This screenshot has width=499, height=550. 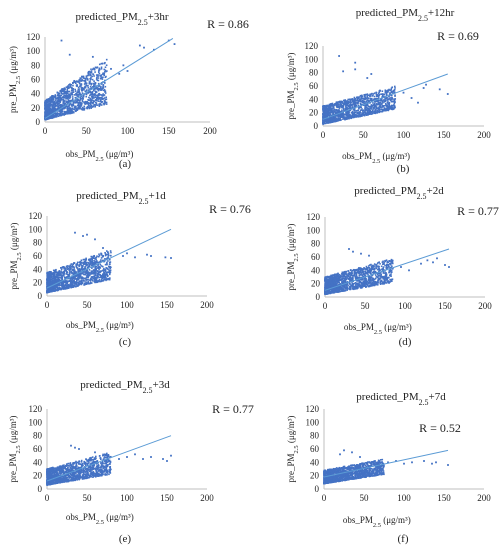 I want to click on y-tick-label: 0, so click(x=40, y=296).